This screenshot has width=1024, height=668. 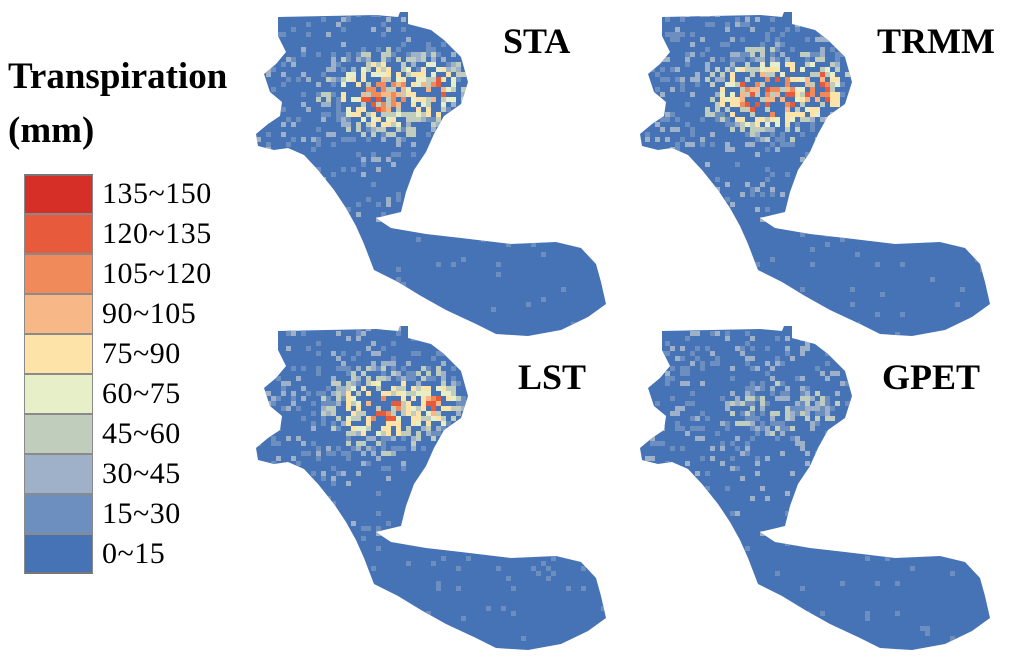 I want to click on legend-title-line2: (mm), so click(x=51, y=130).